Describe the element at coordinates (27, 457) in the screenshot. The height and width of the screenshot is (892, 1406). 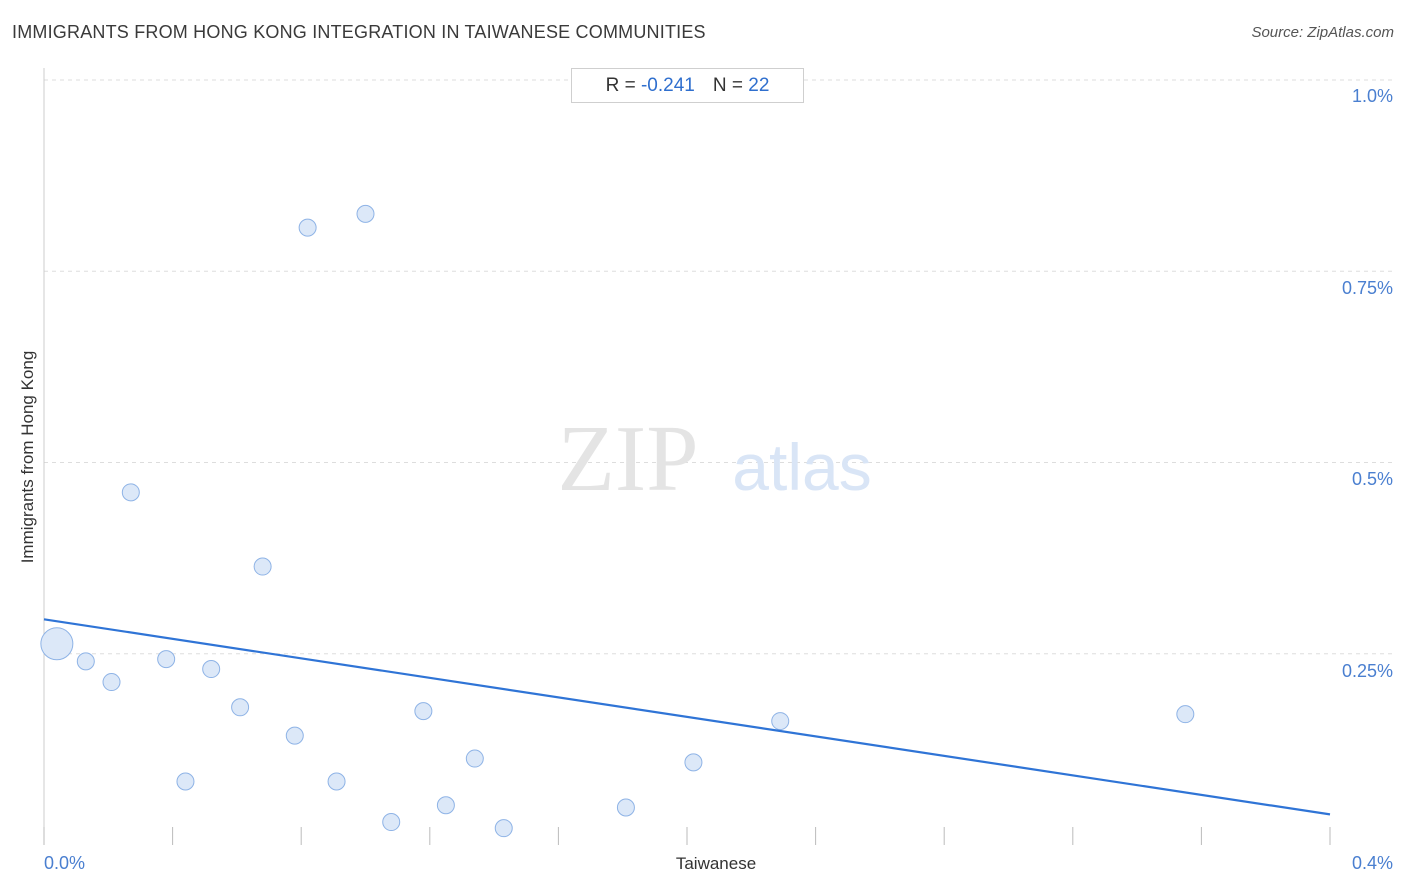
I see `y-axis-label: Immigrants from Hong Kong` at that location.